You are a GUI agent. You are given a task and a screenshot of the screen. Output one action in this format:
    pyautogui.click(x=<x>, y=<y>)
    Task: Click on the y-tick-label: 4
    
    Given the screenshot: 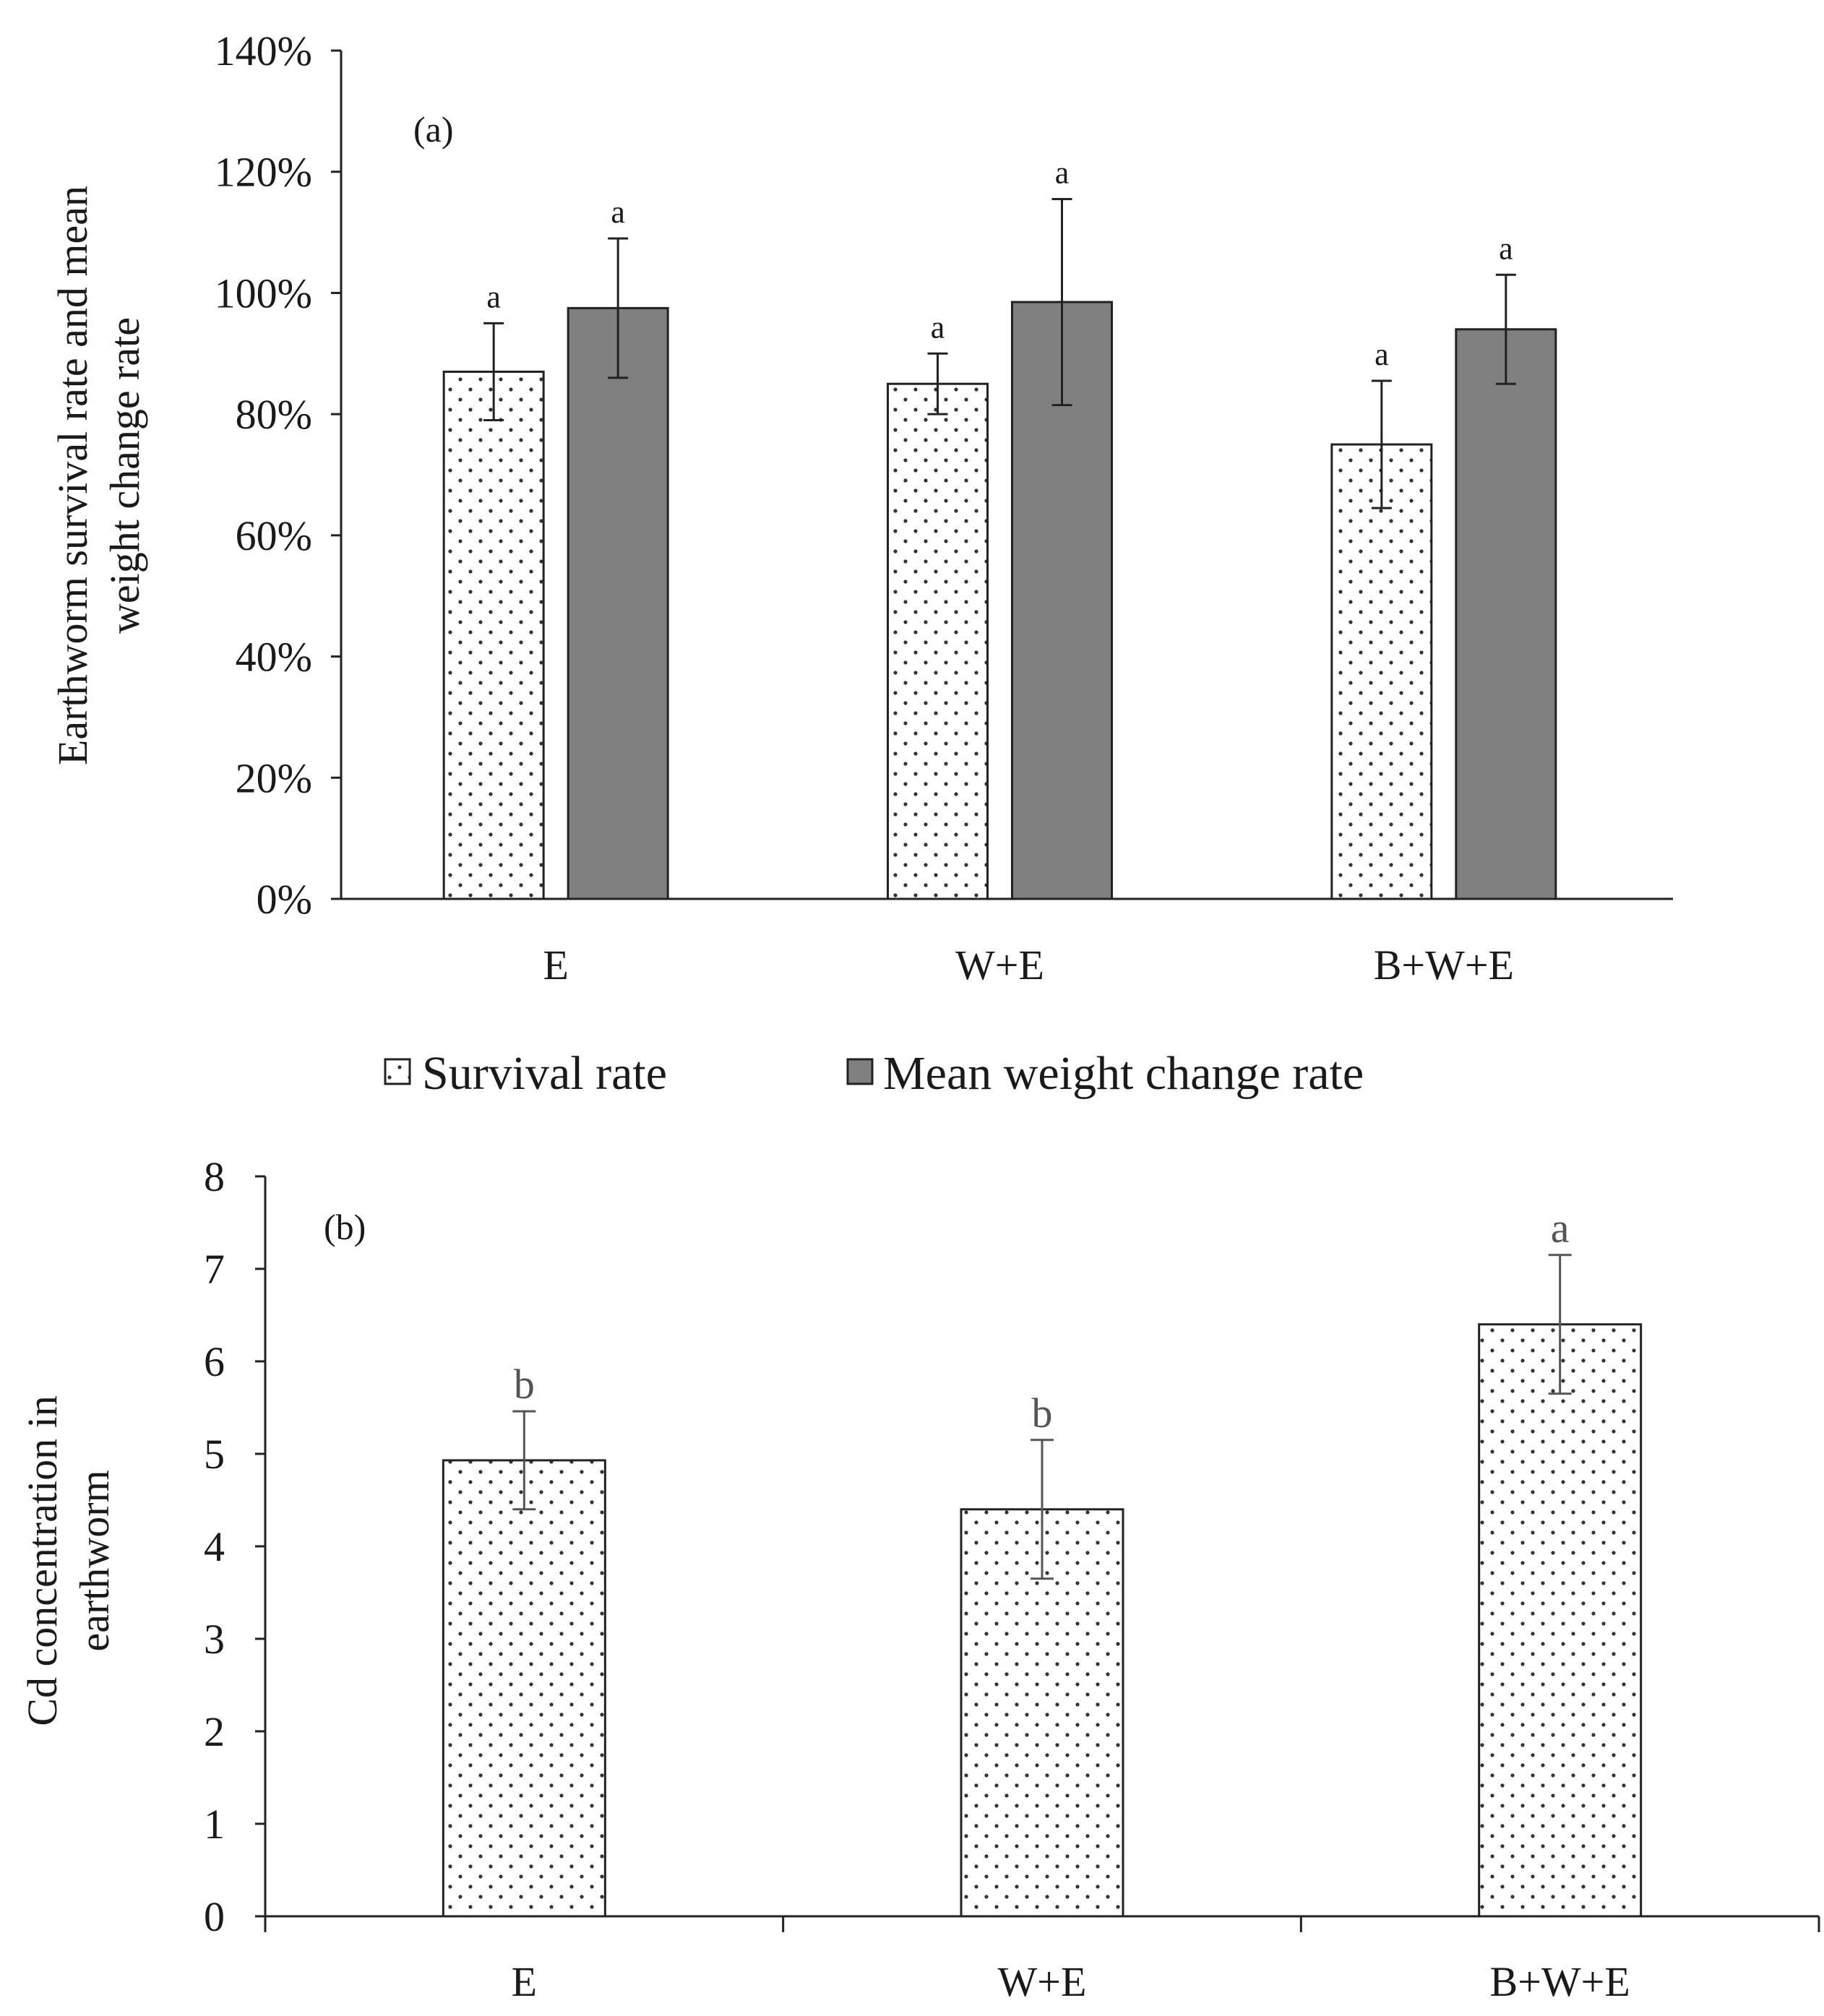 What is the action you would take?
    pyautogui.click(x=214, y=1546)
    